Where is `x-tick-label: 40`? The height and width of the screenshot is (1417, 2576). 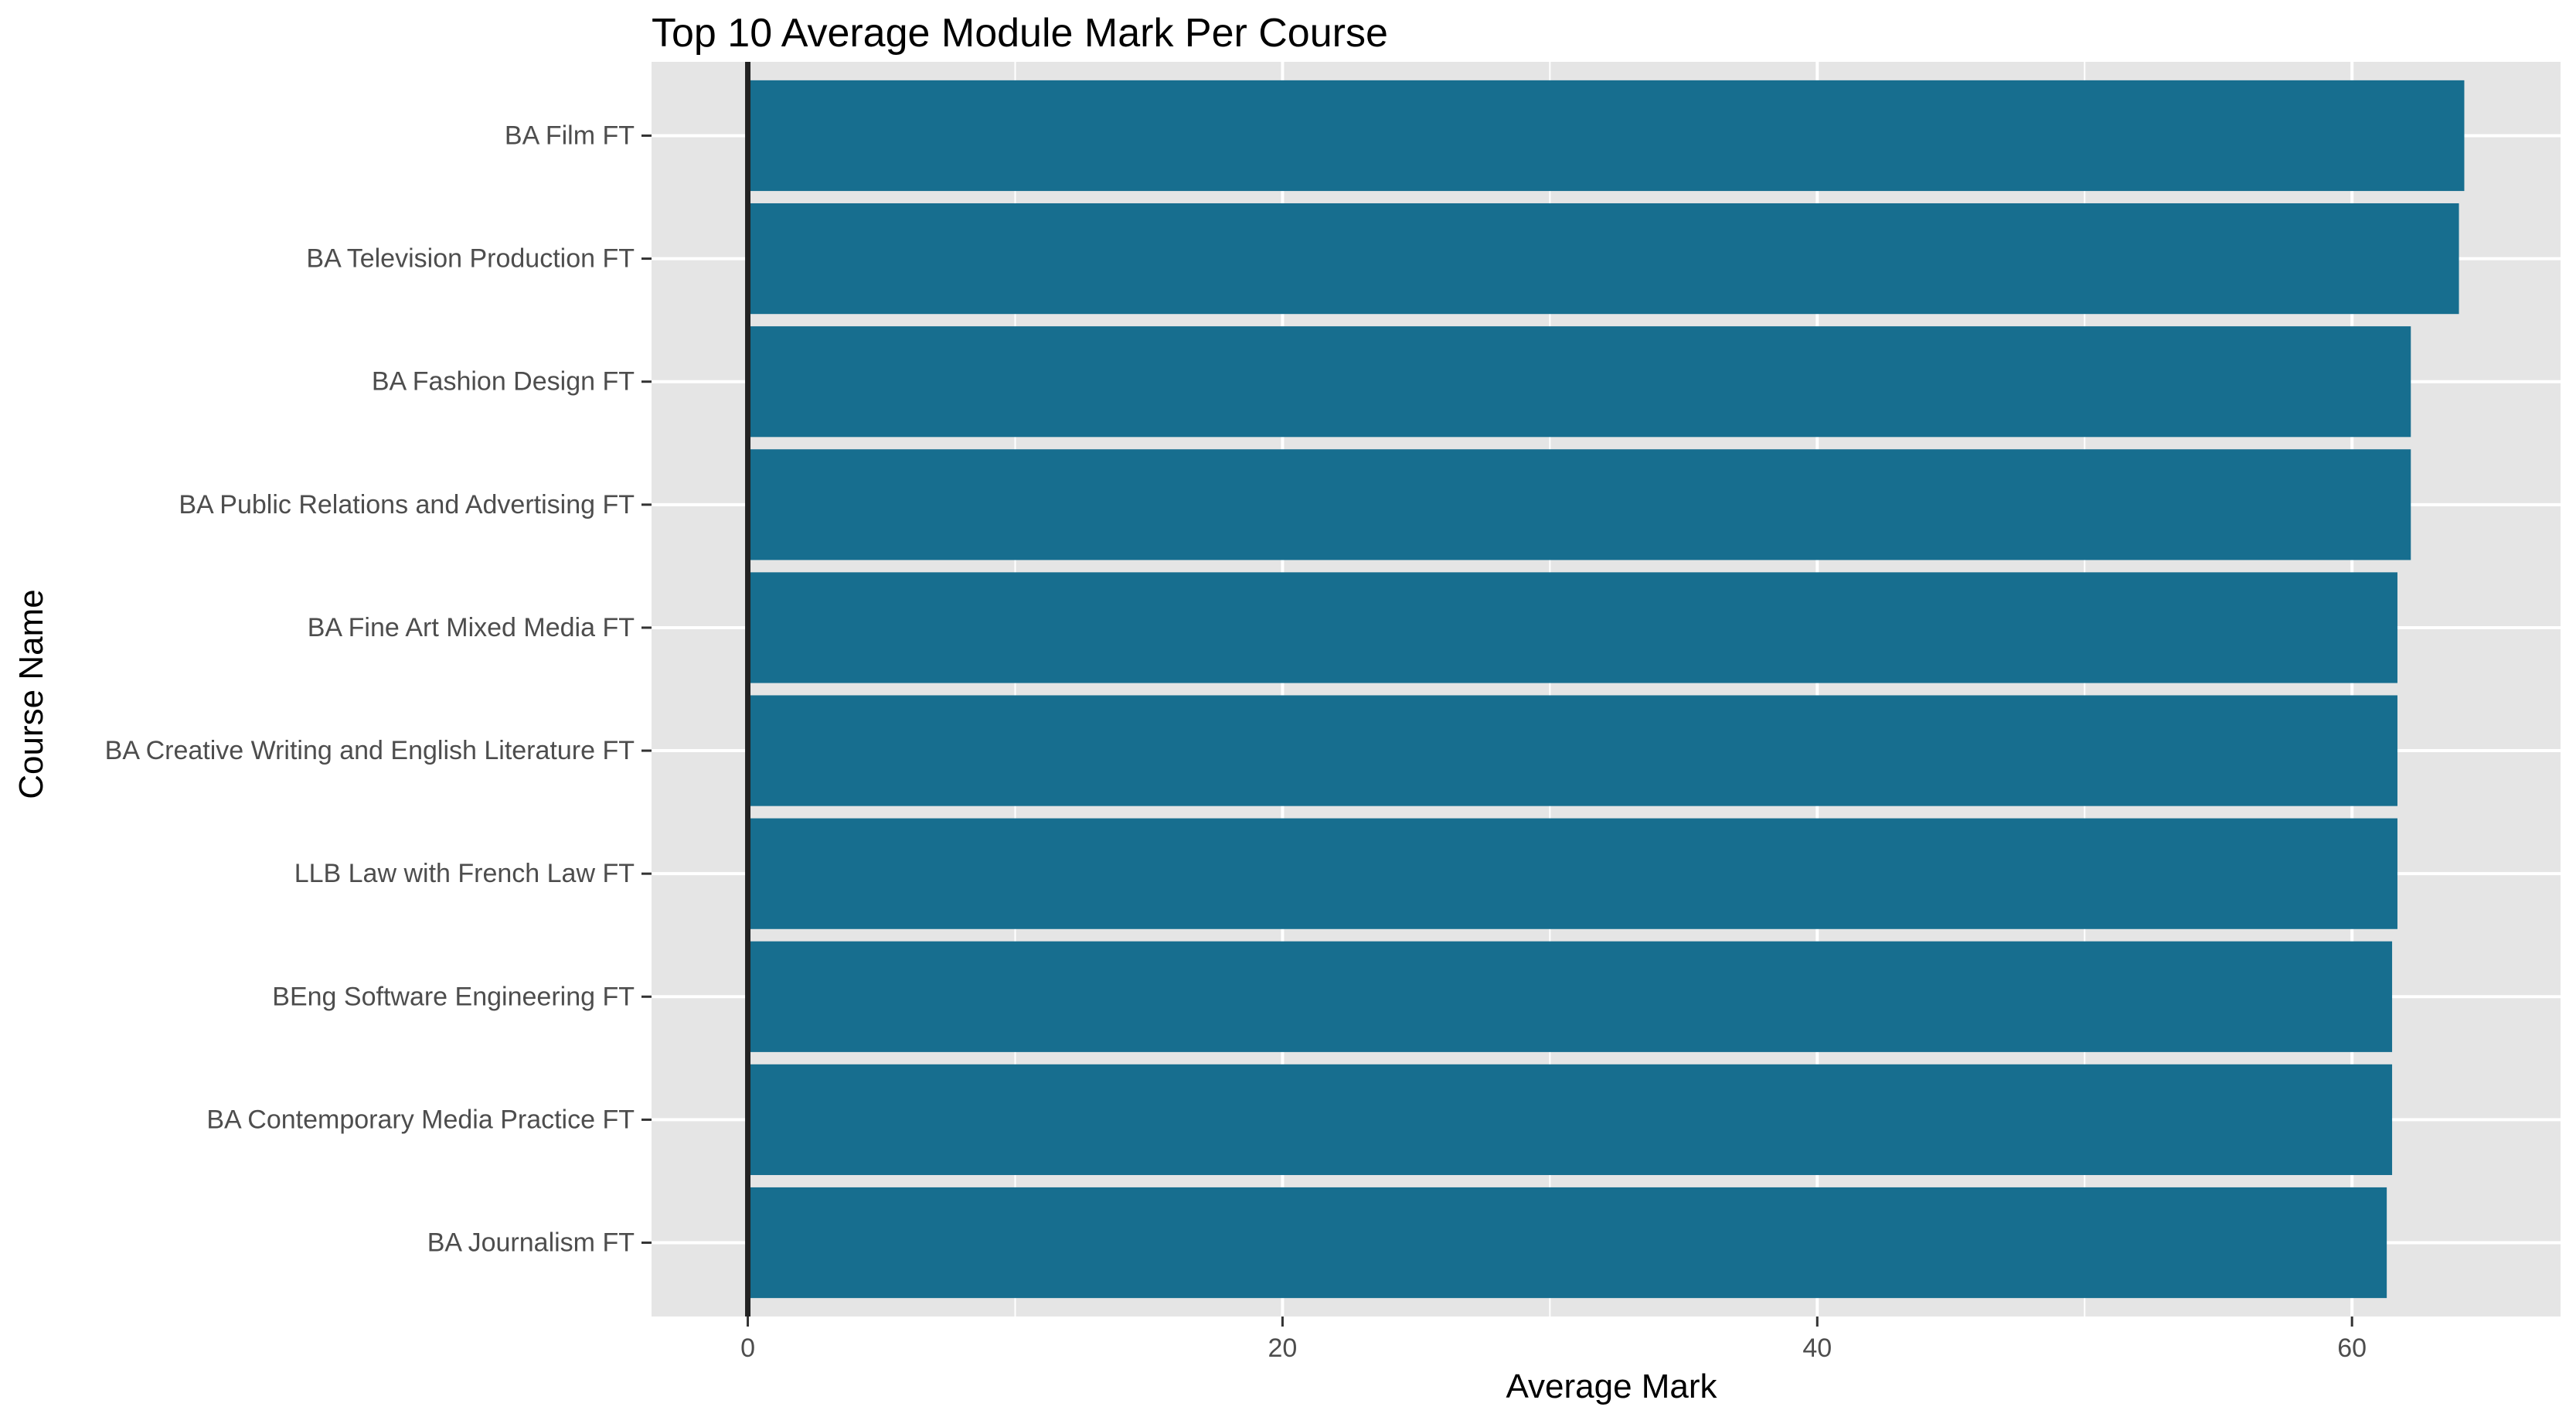 x-tick-label: 40 is located at coordinates (1817, 1348).